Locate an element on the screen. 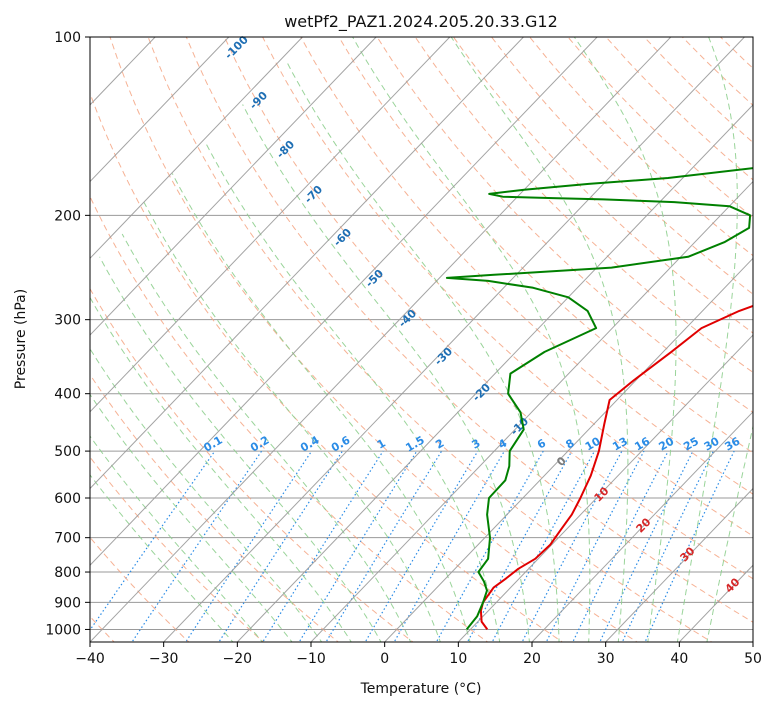 The height and width of the screenshot is (708, 775). y-tick-label: 800 is located at coordinates (67, 573).